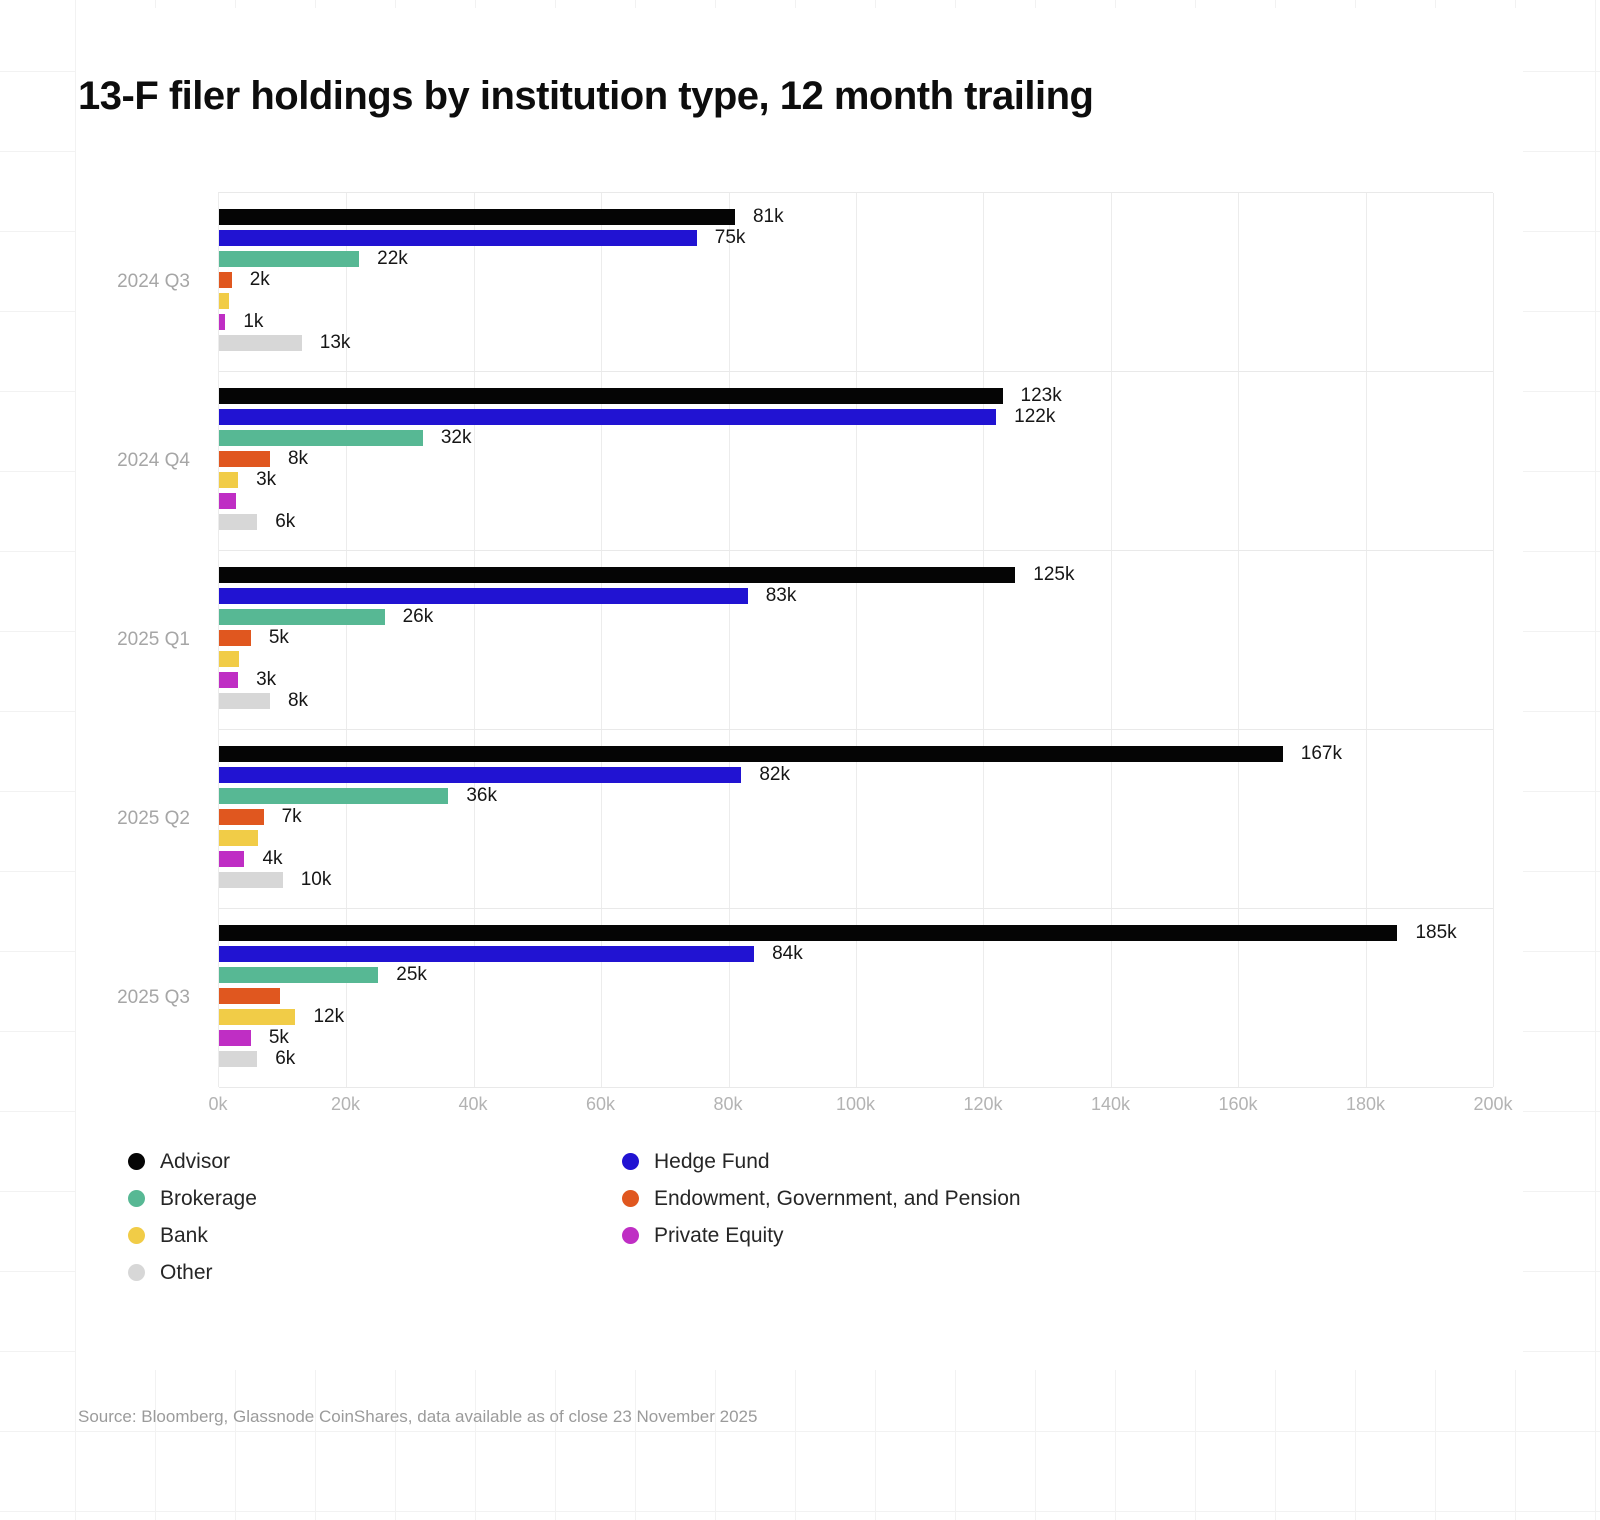  Describe the element at coordinates (774, 774) in the screenshot. I see `bar-value-label: 82k` at that location.